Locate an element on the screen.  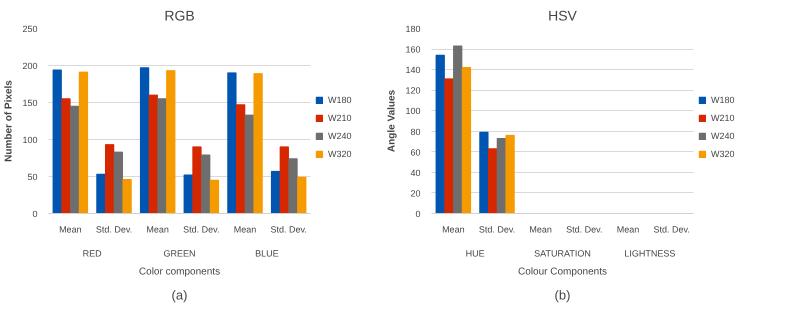
y-tick-label: 150 is located at coordinates (30, 103).